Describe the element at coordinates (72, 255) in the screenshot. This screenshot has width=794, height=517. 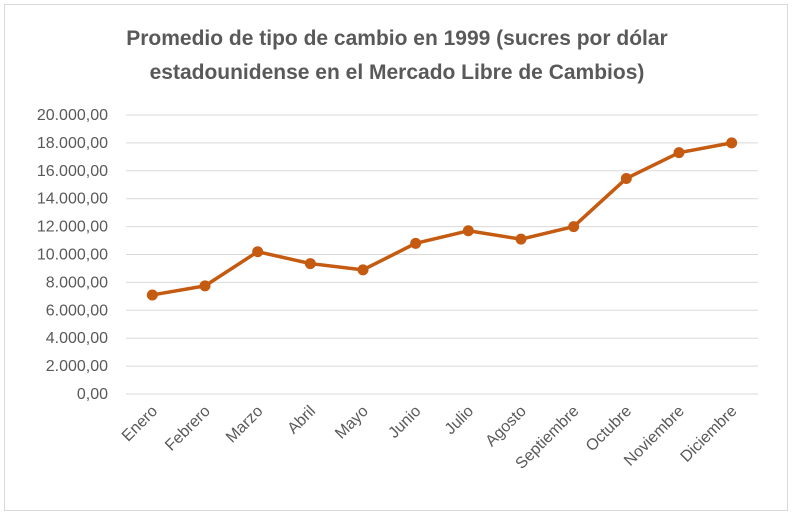
I see `y-tick-label: 10.000,00` at that location.